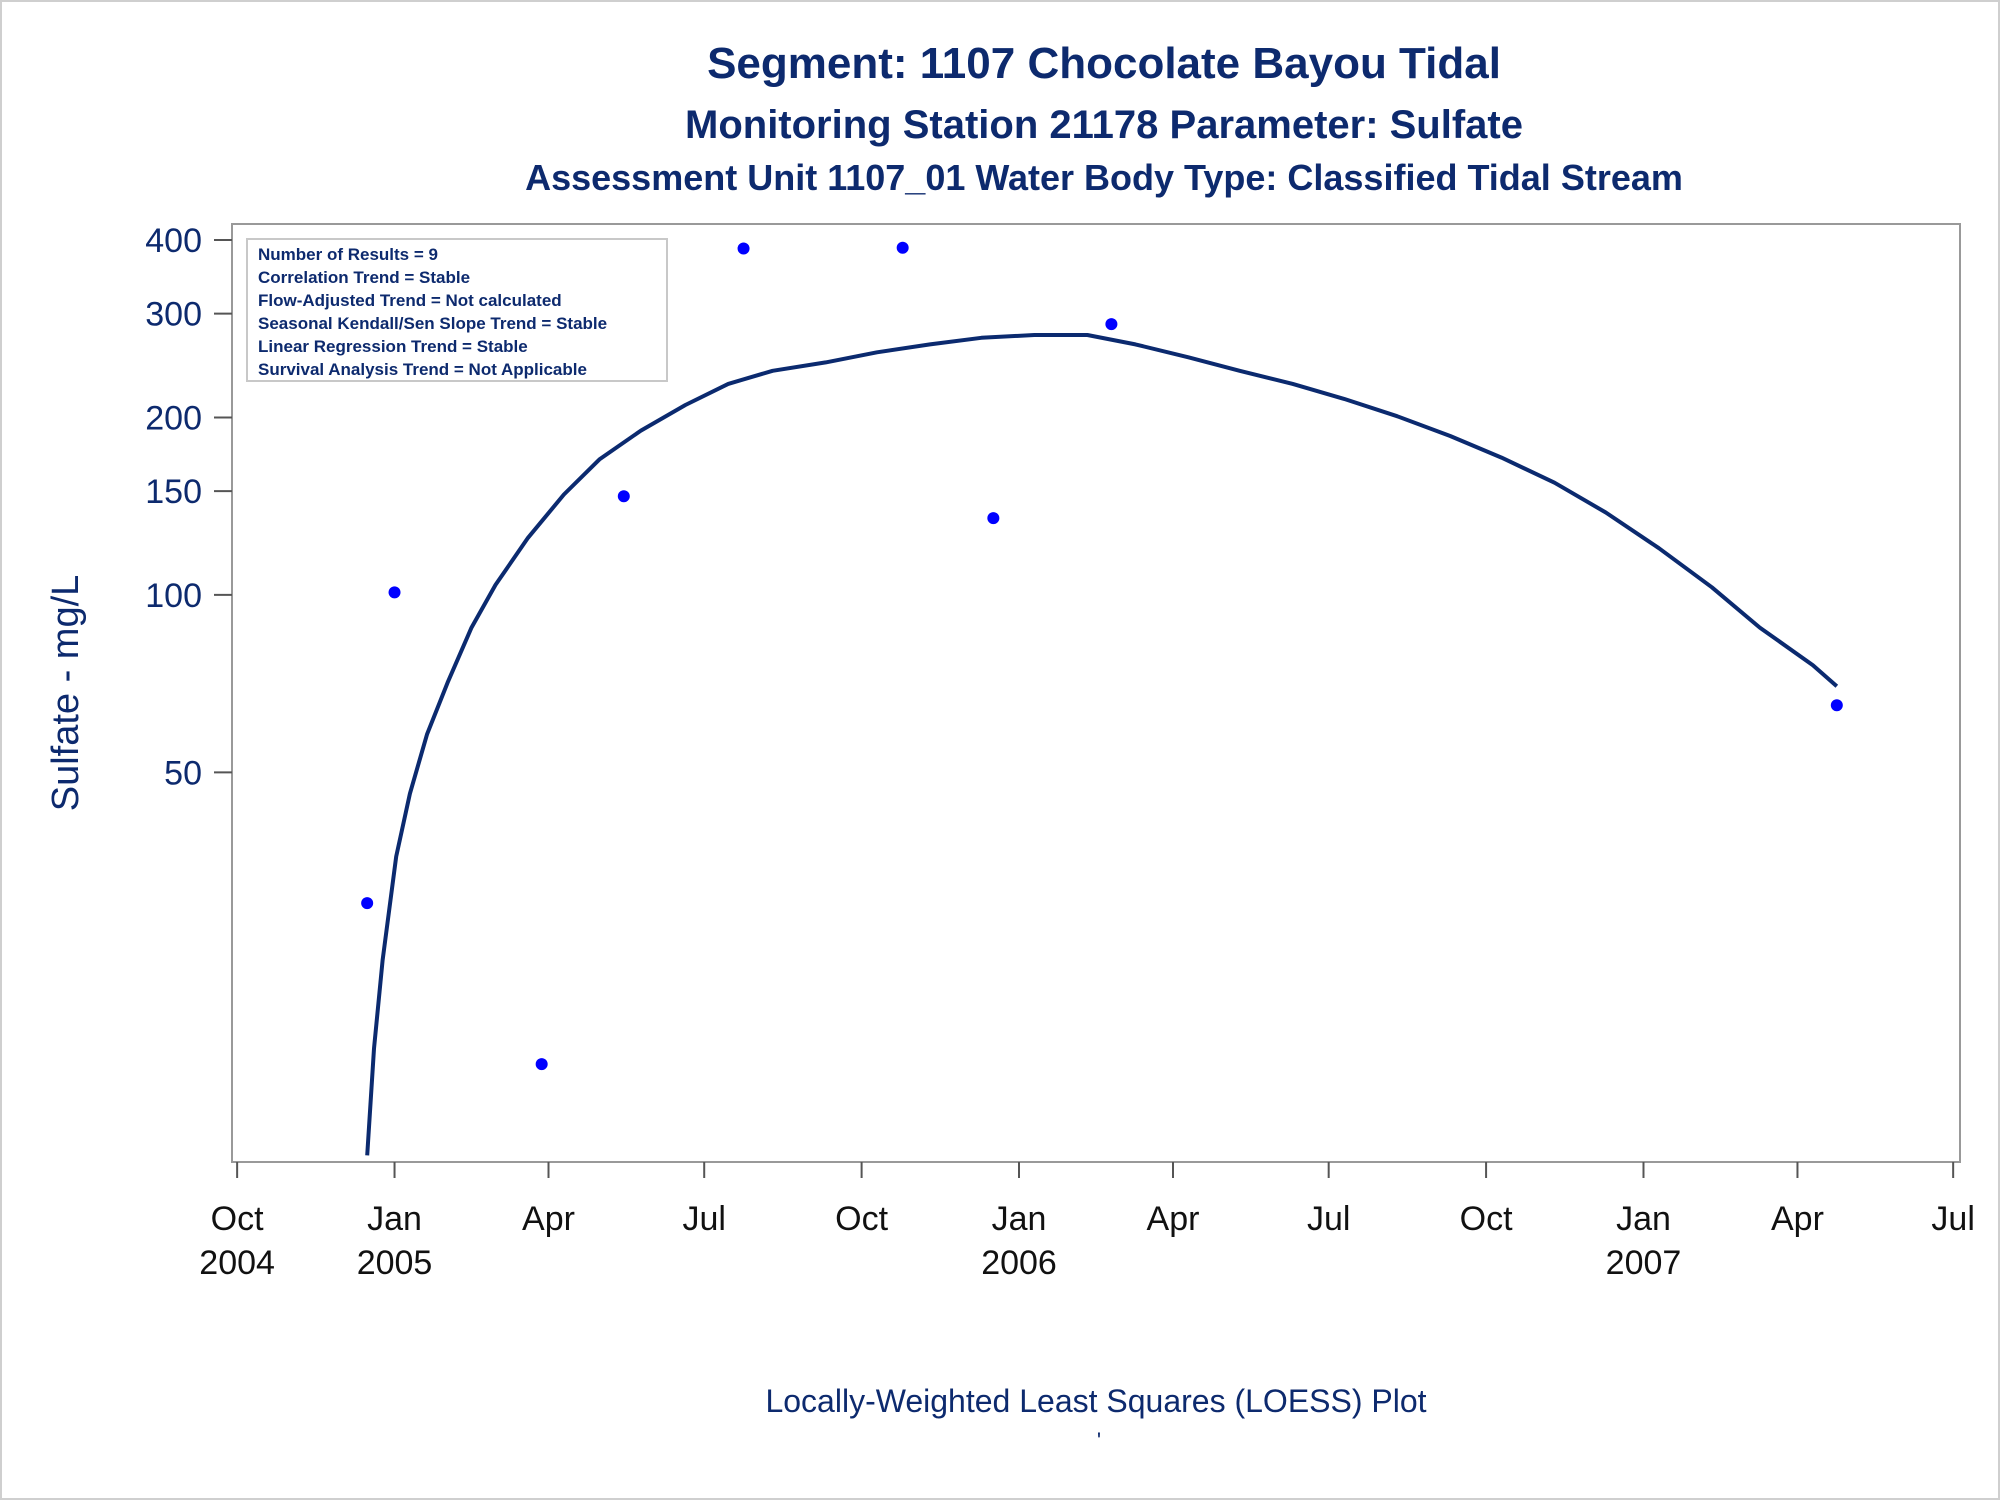 The width and height of the screenshot is (2000, 1500). What do you see at coordinates (364, 277) in the screenshot?
I see `stats-line: Correlation Trend = Stable` at bounding box center [364, 277].